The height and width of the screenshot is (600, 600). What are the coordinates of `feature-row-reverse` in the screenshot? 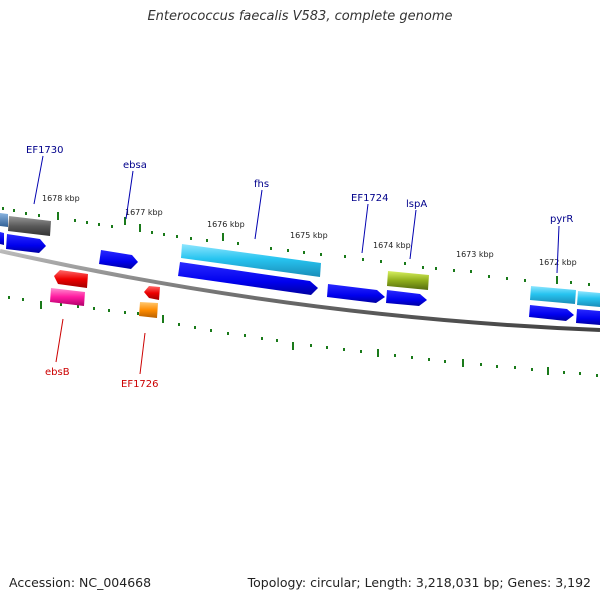 It's located at (105, 294).